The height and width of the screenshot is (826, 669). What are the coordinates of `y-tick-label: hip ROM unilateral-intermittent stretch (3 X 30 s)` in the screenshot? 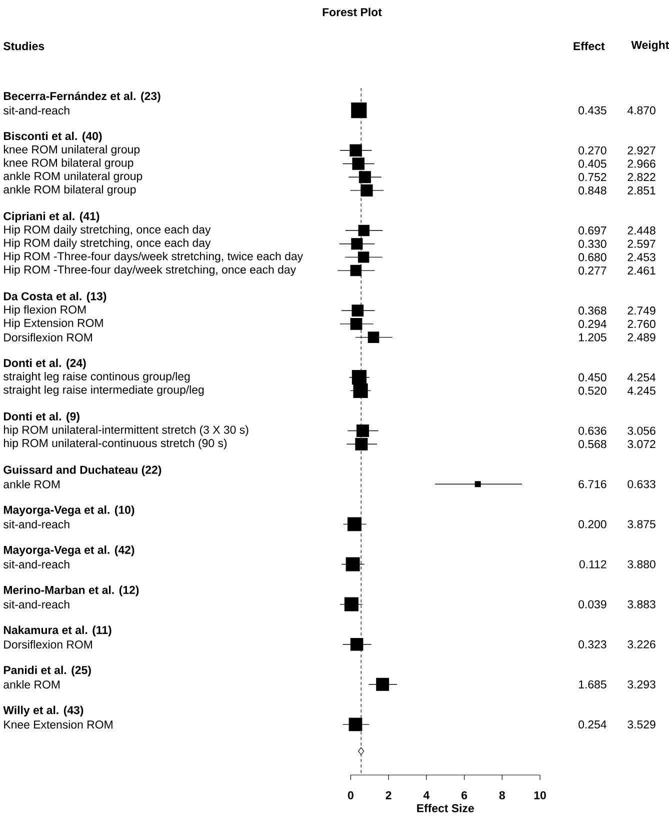 It's located at (126, 430).